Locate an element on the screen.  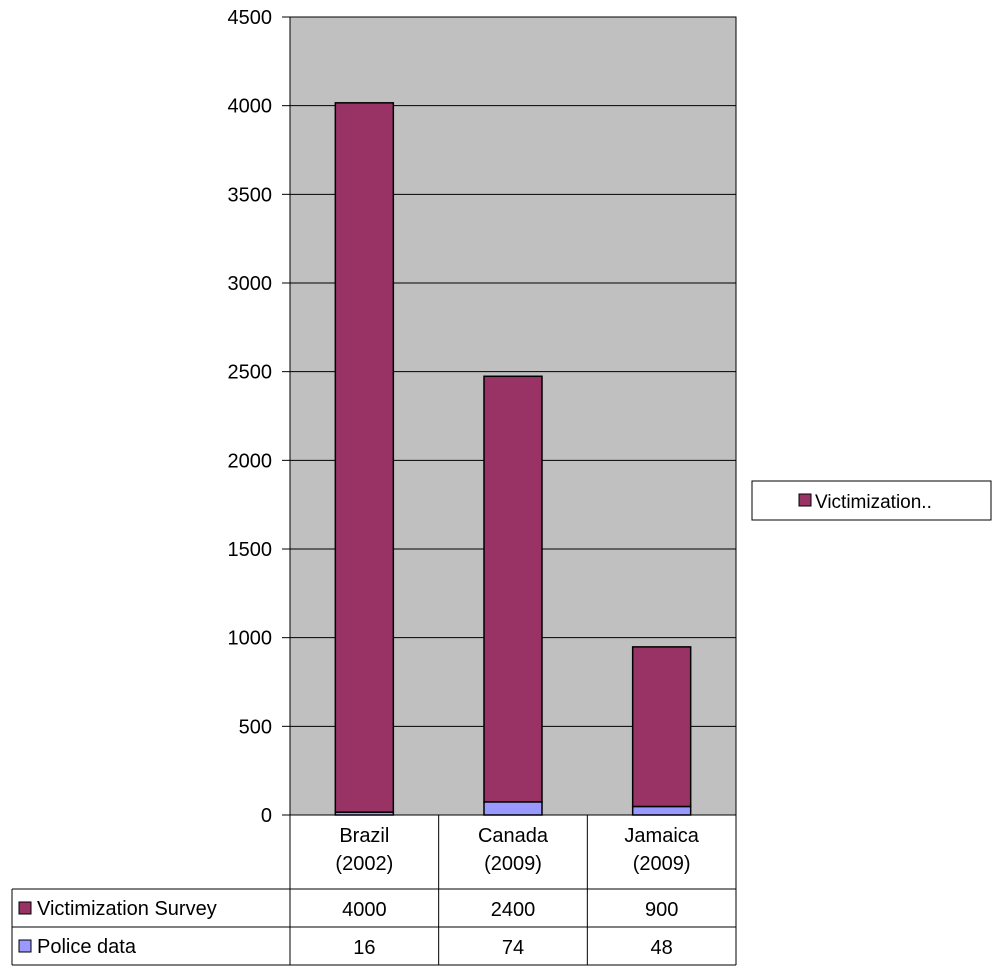
table-cell-value: 900 is located at coordinates (661, 910).